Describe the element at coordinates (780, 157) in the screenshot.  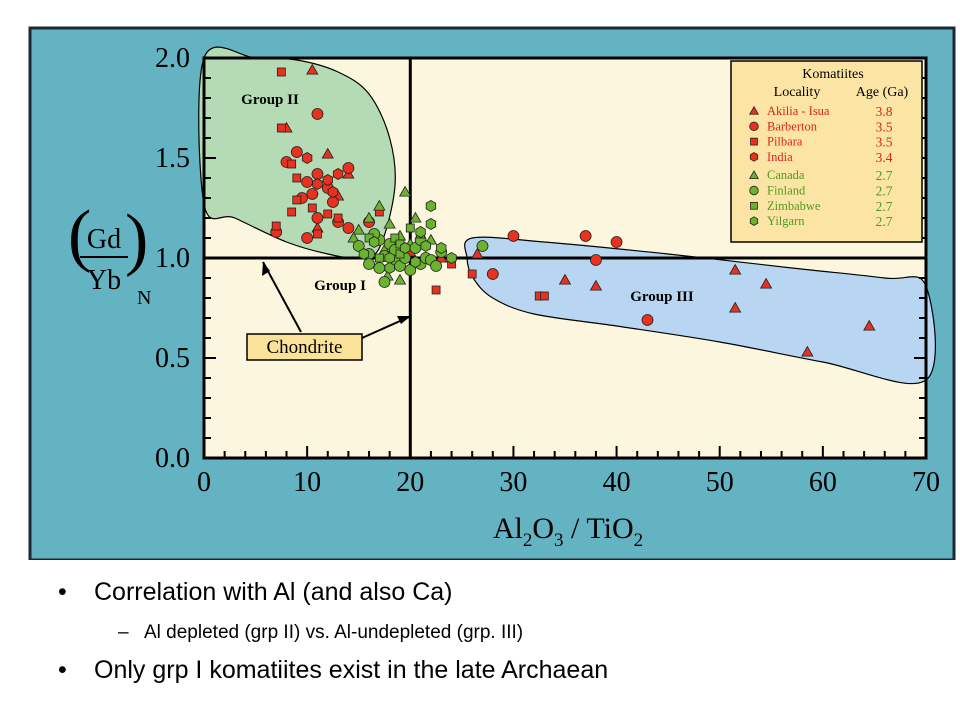
I see `legend-label: India` at that location.